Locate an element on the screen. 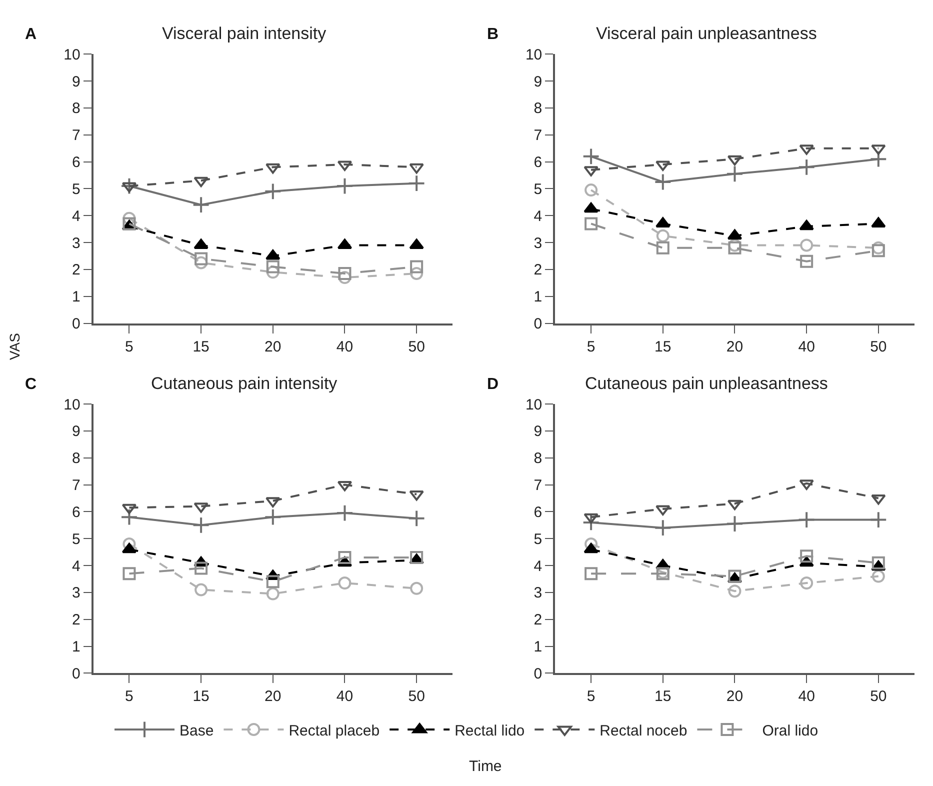 The height and width of the screenshot is (786, 933). text: A is located at coordinates (31, 34).